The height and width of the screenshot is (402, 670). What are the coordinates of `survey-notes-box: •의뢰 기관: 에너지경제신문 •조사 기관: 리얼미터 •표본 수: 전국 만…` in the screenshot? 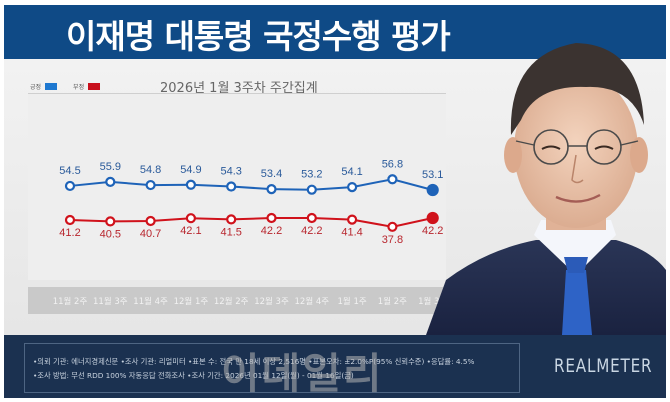 It's located at (272, 370).